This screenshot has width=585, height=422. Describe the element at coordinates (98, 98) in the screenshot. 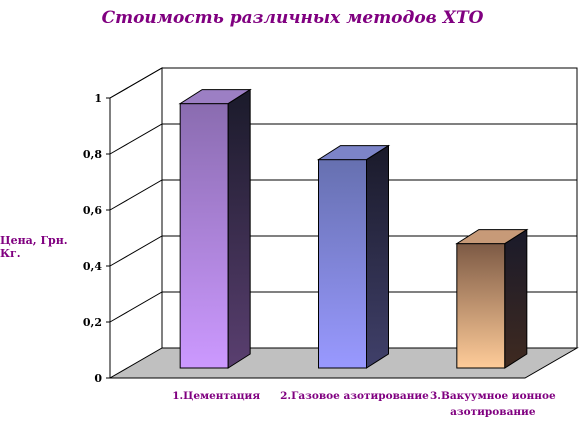

I see `y-tick-label: 1` at that location.